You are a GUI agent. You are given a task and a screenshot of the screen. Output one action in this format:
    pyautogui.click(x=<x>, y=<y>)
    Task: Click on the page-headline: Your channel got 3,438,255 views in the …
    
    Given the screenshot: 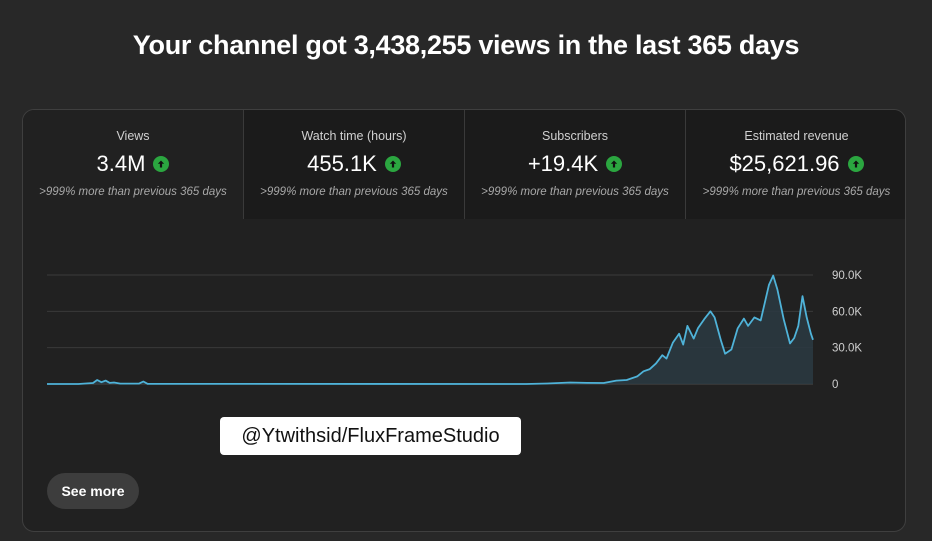 What is the action you would take?
    pyautogui.click(x=466, y=45)
    